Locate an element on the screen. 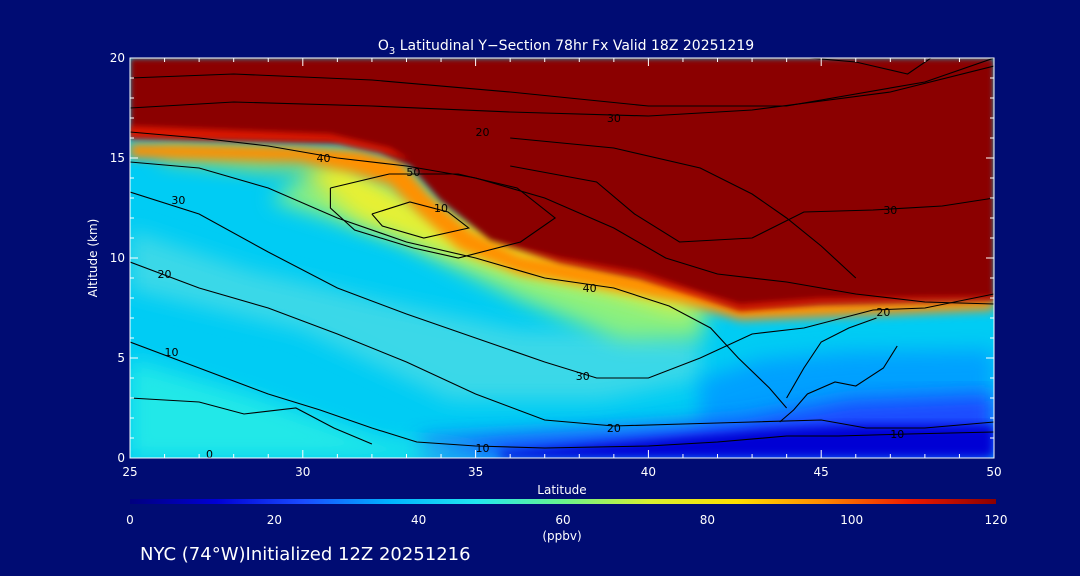  contour-label-11: 30 is located at coordinates (583, 376).